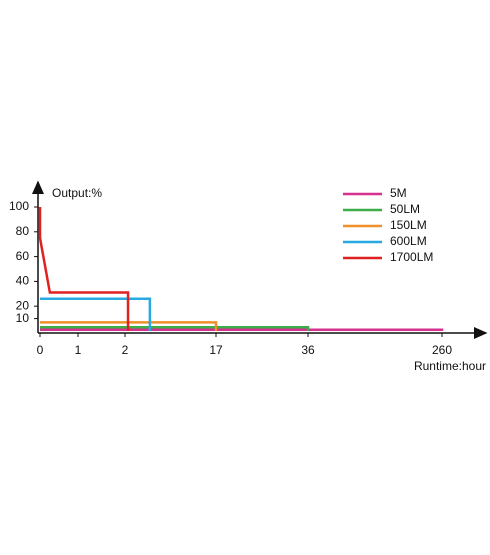 This screenshot has width=490, height=555. Describe the element at coordinates (19, 206) in the screenshot. I see `y-tick-label: 100` at that location.